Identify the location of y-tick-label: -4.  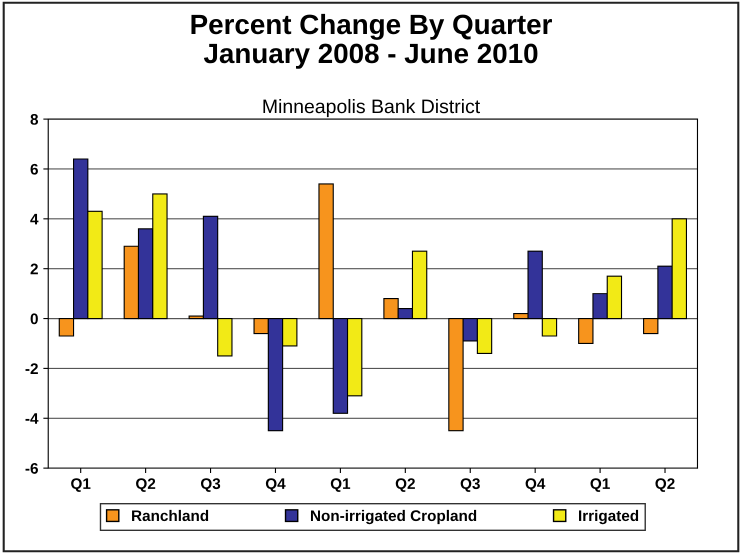
(32, 418).